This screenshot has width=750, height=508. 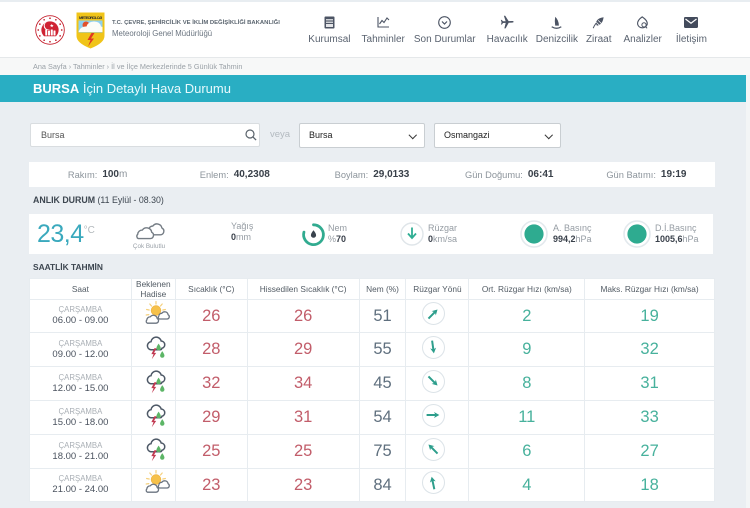 What do you see at coordinates (90, 17) in the screenshot?
I see `svg-text: METEOROLOJI` at bounding box center [90, 17].